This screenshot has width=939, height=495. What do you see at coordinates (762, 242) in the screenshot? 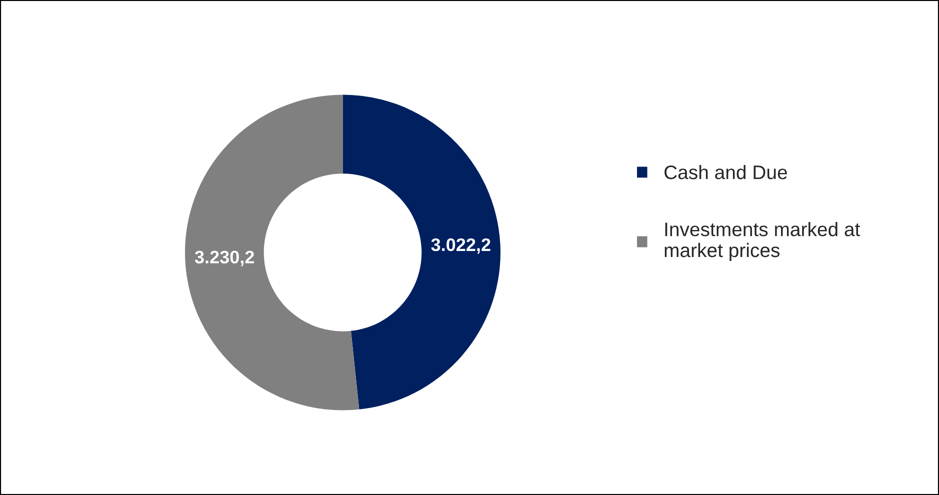
I see `legend-label: Investments marked at market prices` at bounding box center [762, 242].